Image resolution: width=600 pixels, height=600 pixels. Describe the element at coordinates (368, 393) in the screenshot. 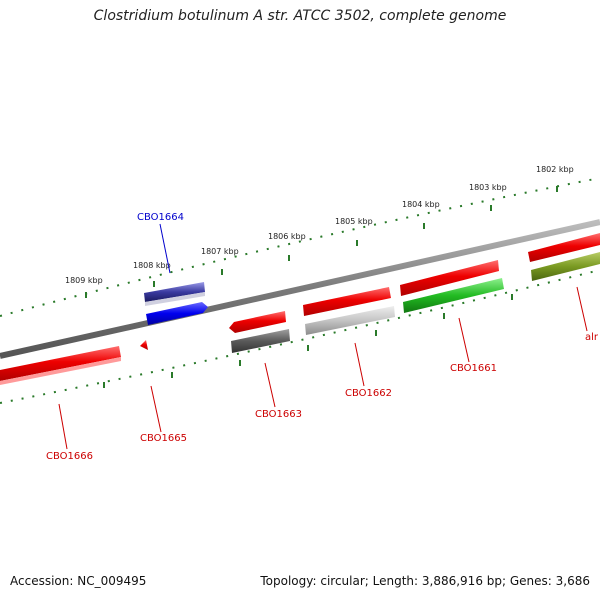

I see `gene-label-CBO1662: CBO1662` at that location.